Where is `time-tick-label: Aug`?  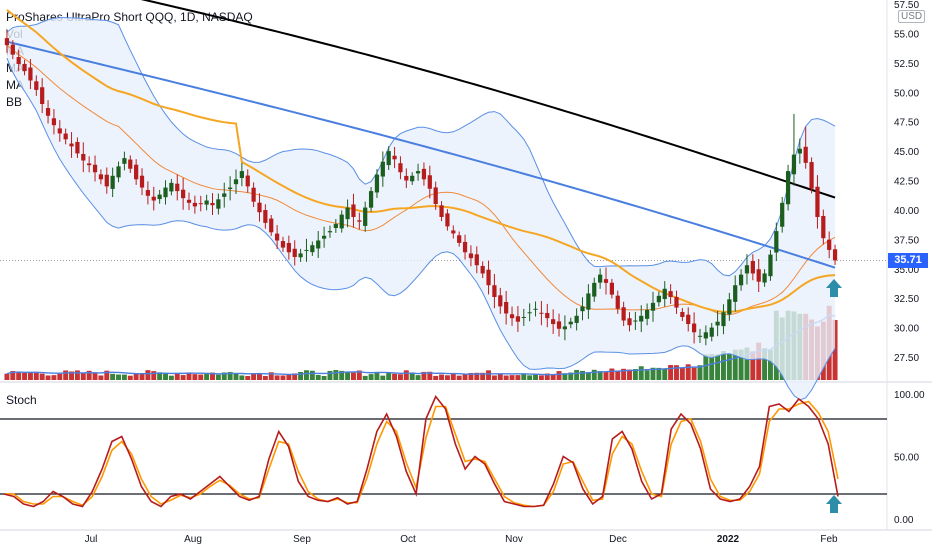 time-tick-label: Aug is located at coordinates (193, 539).